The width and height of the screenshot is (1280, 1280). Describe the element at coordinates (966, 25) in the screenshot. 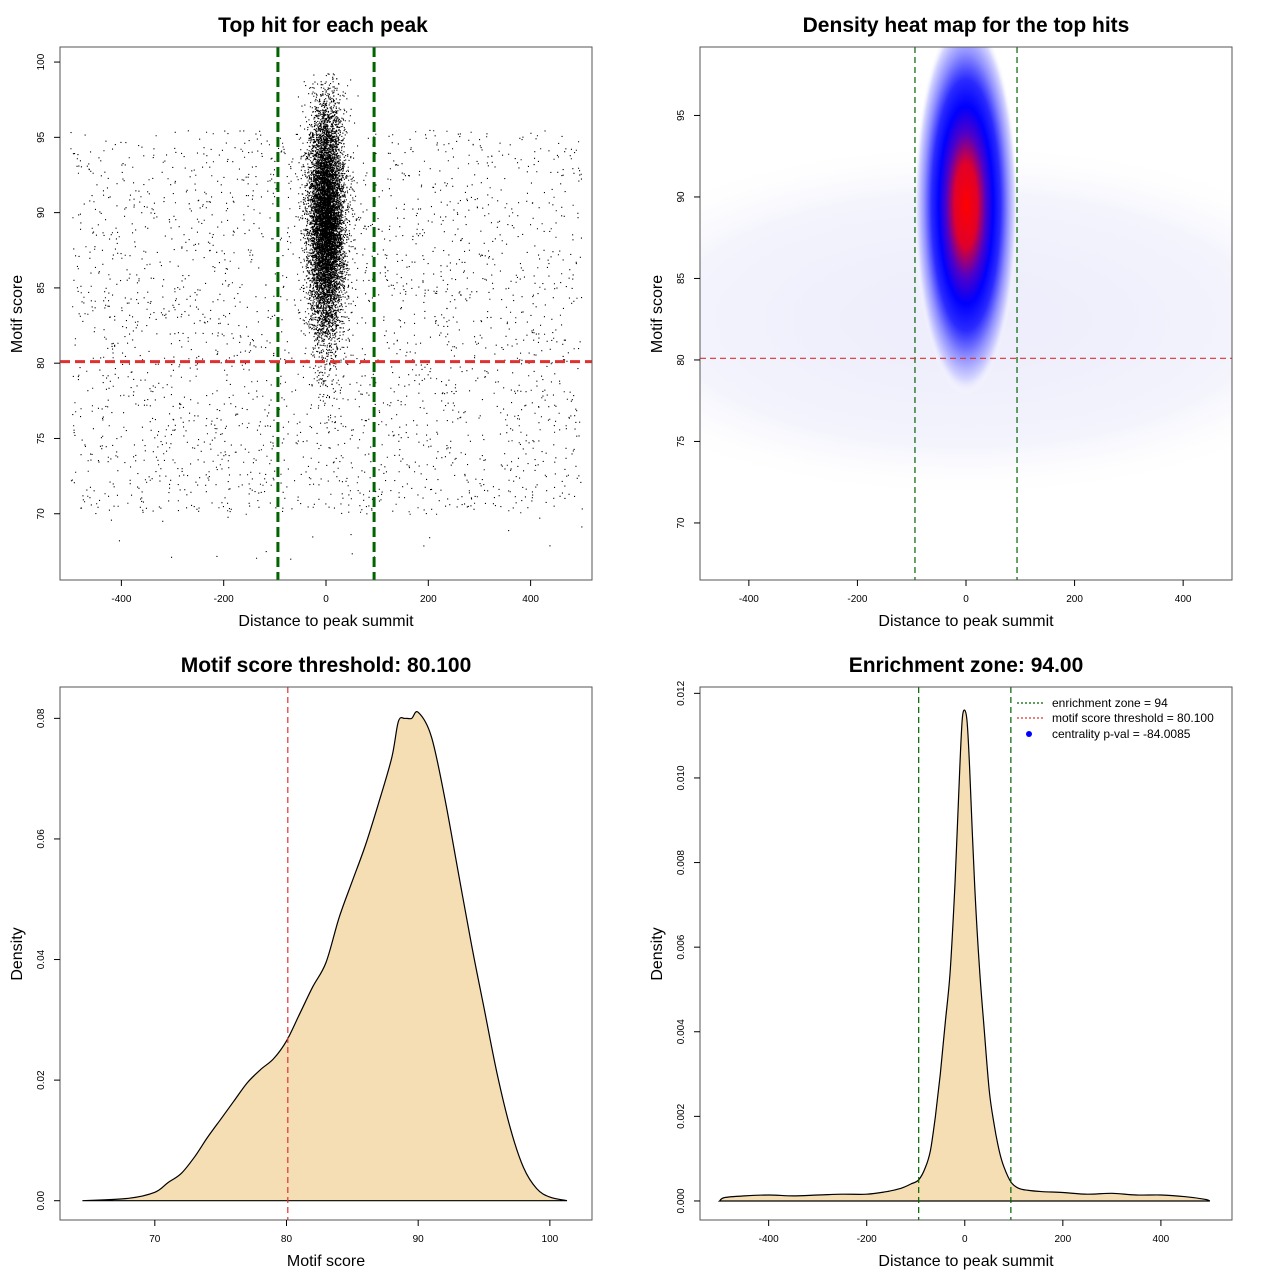

I see `heatmap-title: Density heat map for the top hits` at that location.